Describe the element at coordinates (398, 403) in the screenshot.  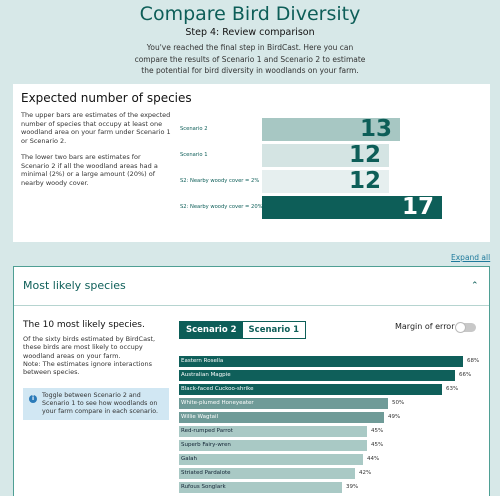
I see `species-percent: 50%` at that location.